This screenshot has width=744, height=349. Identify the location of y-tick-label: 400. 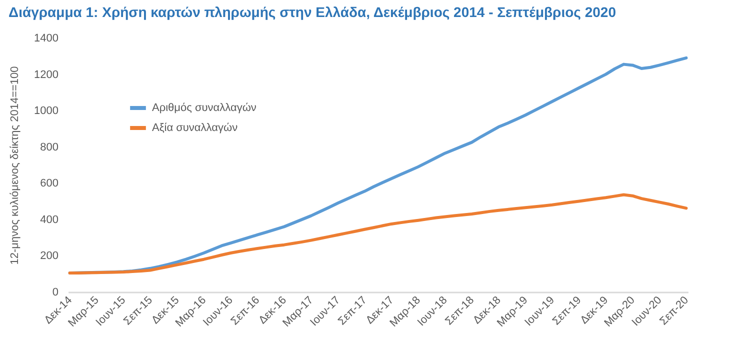
(49, 220).